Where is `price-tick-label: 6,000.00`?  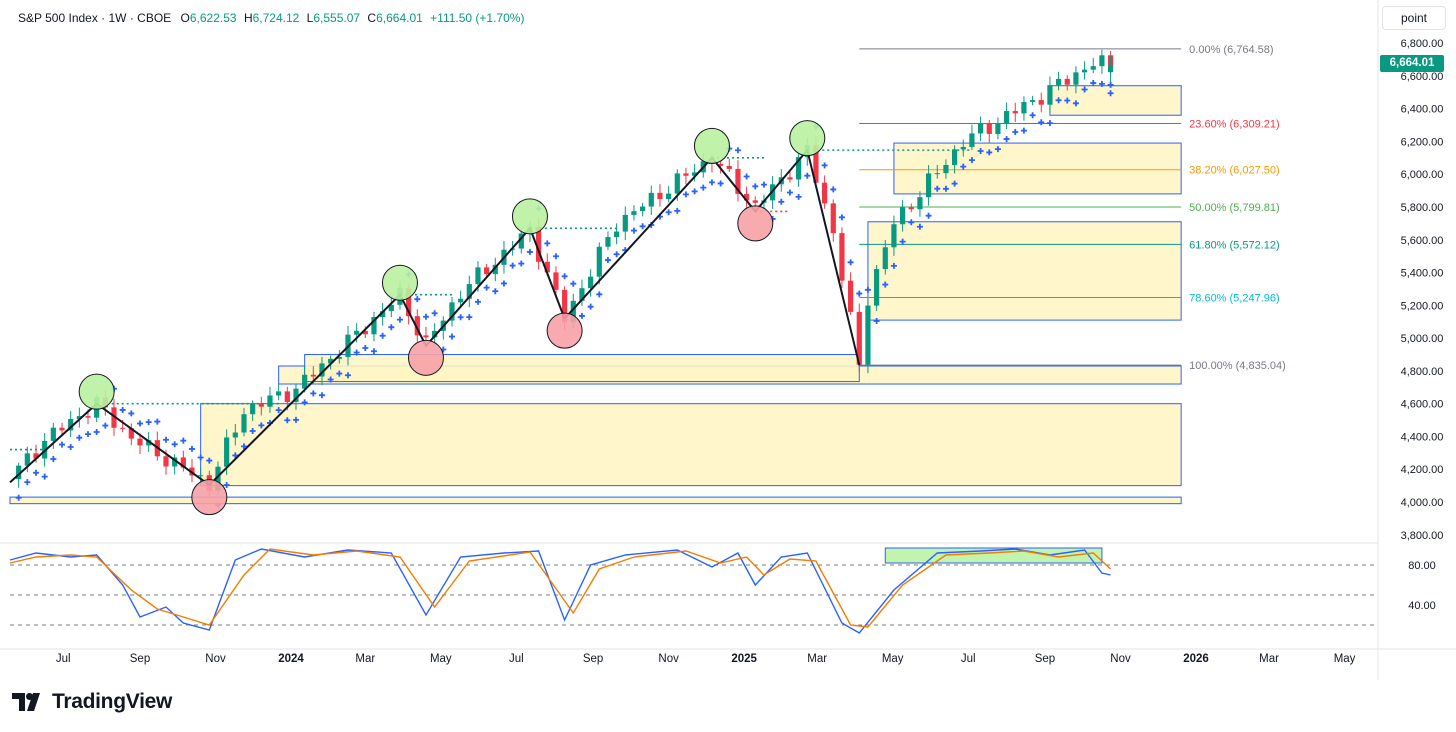
price-tick-label: 6,000.00 is located at coordinates (1422, 175).